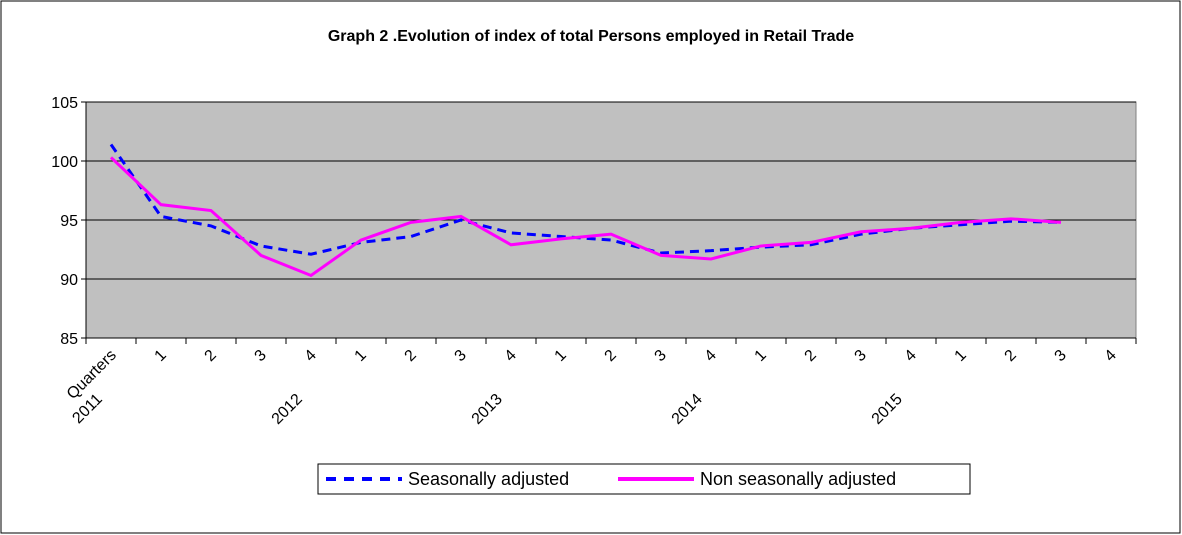 The width and height of the screenshot is (1182, 535). What do you see at coordinates (69, 221) in the screenshot?
I see `y-tick-label: 95` at bounding box center [69, 221].